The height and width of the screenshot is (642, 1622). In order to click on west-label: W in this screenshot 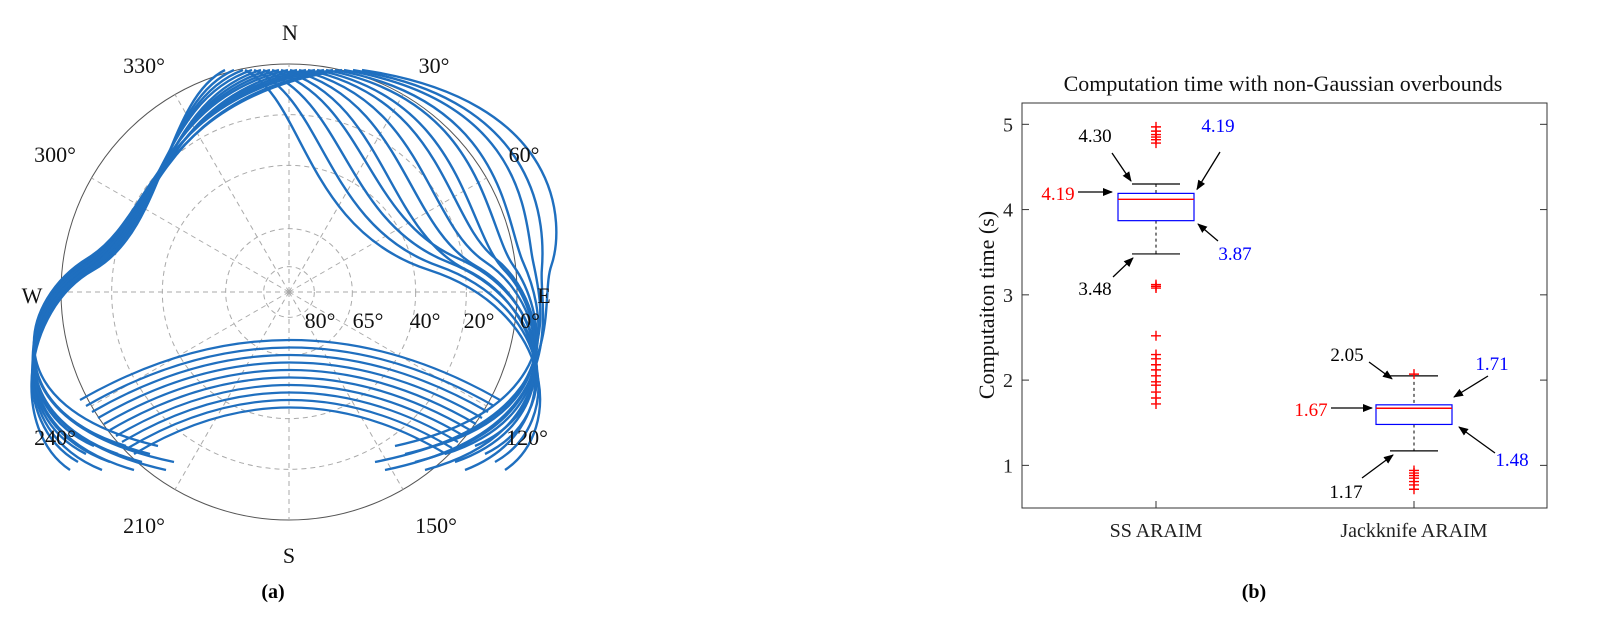, I will do `click(32, 295)`.